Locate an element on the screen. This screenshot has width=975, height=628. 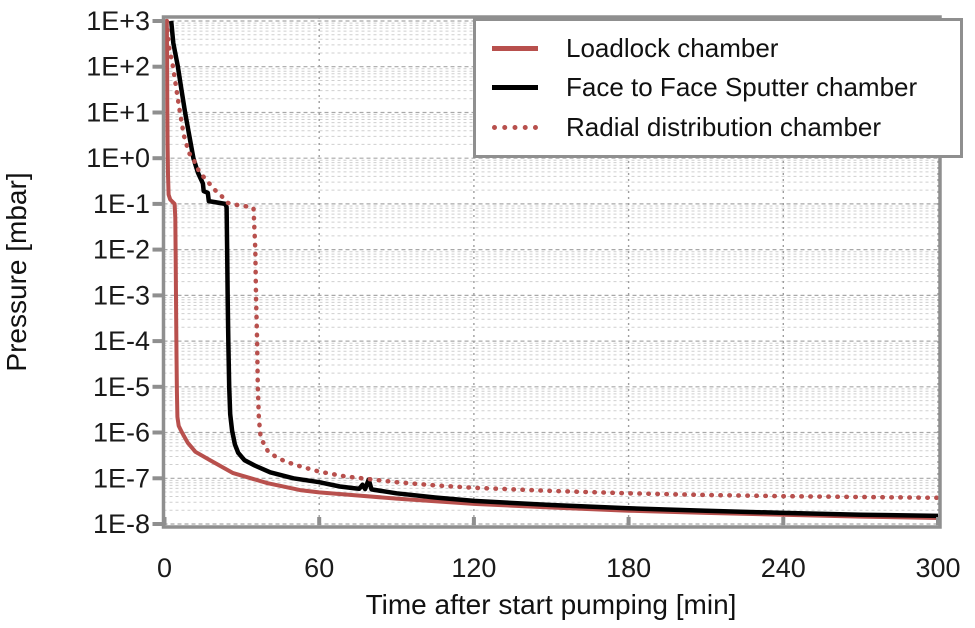
legend-line-sample-loadlock is located at coordinates (515, 49).